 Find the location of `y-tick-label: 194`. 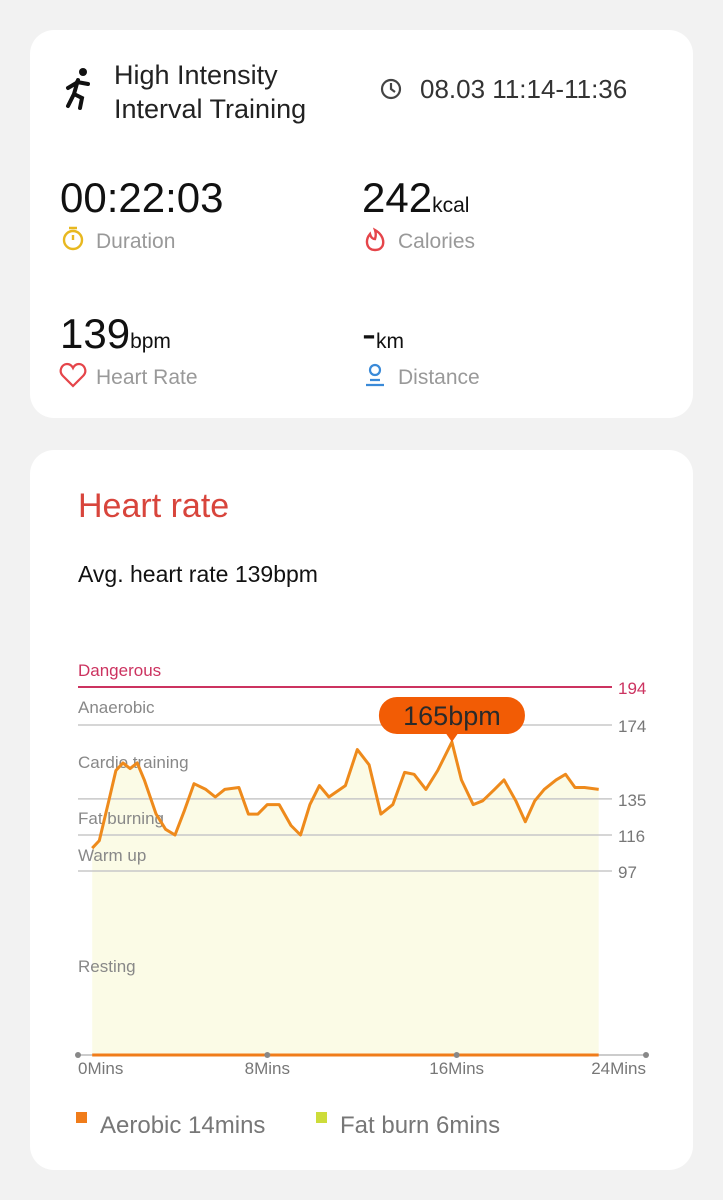

y-tick-label: 194 is located at coordinates (632, 688).